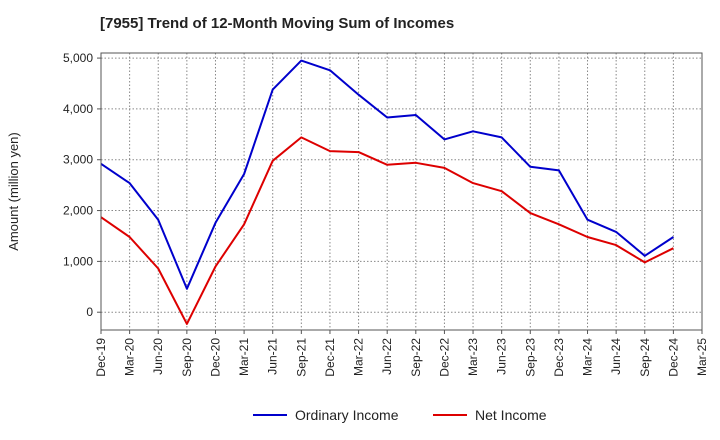 The image size is (720, 440). Describe the element at coordinates (244, 357) in the screenshot. I see `x-tick-label: Mar-21` at that location.